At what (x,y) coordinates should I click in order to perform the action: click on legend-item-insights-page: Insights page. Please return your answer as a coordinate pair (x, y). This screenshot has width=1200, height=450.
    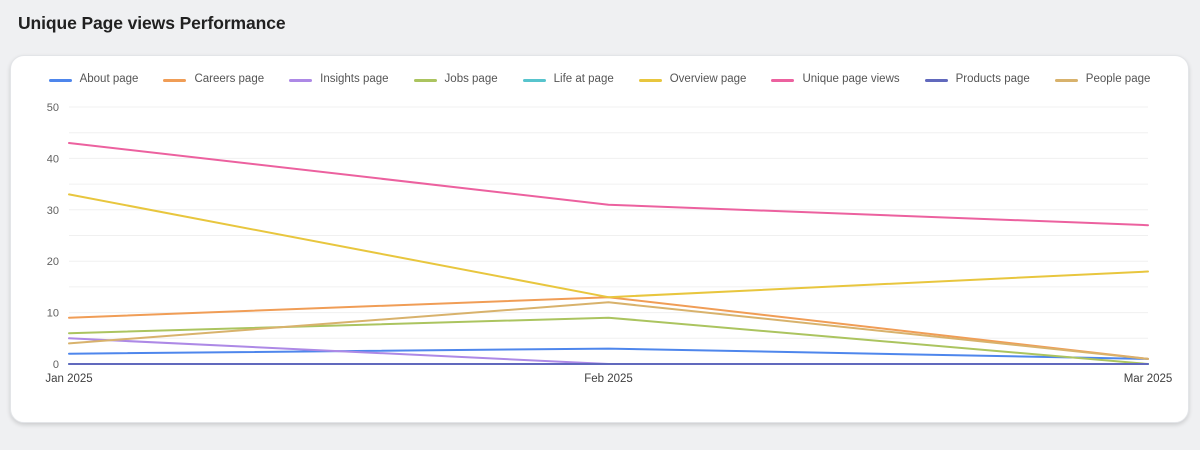
    Looking at the image, I should click on (339, 79).